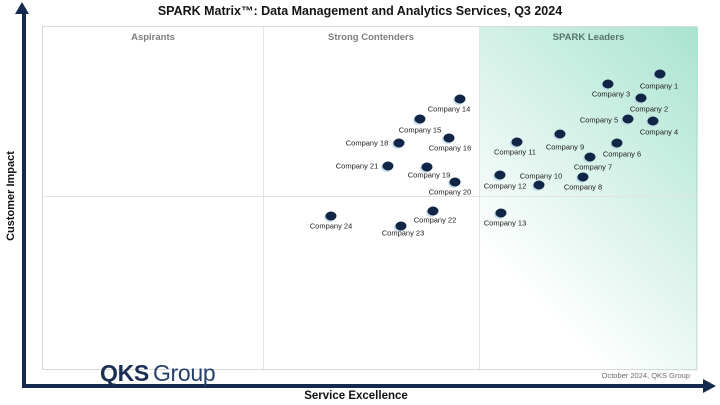 The image size is (720, 405). What do you see at coordinates (583, 187) in the screenshot?
I see `data-point-label: Company 8` at bounding box center [583, 187].